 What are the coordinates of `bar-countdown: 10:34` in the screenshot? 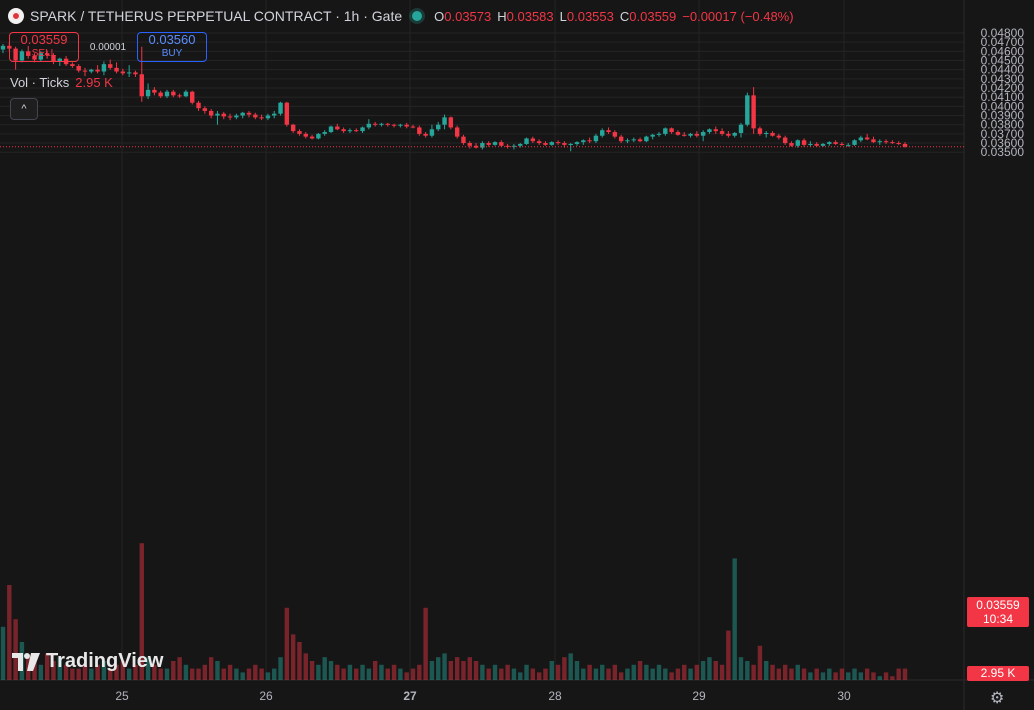 It's located at (998, 619).